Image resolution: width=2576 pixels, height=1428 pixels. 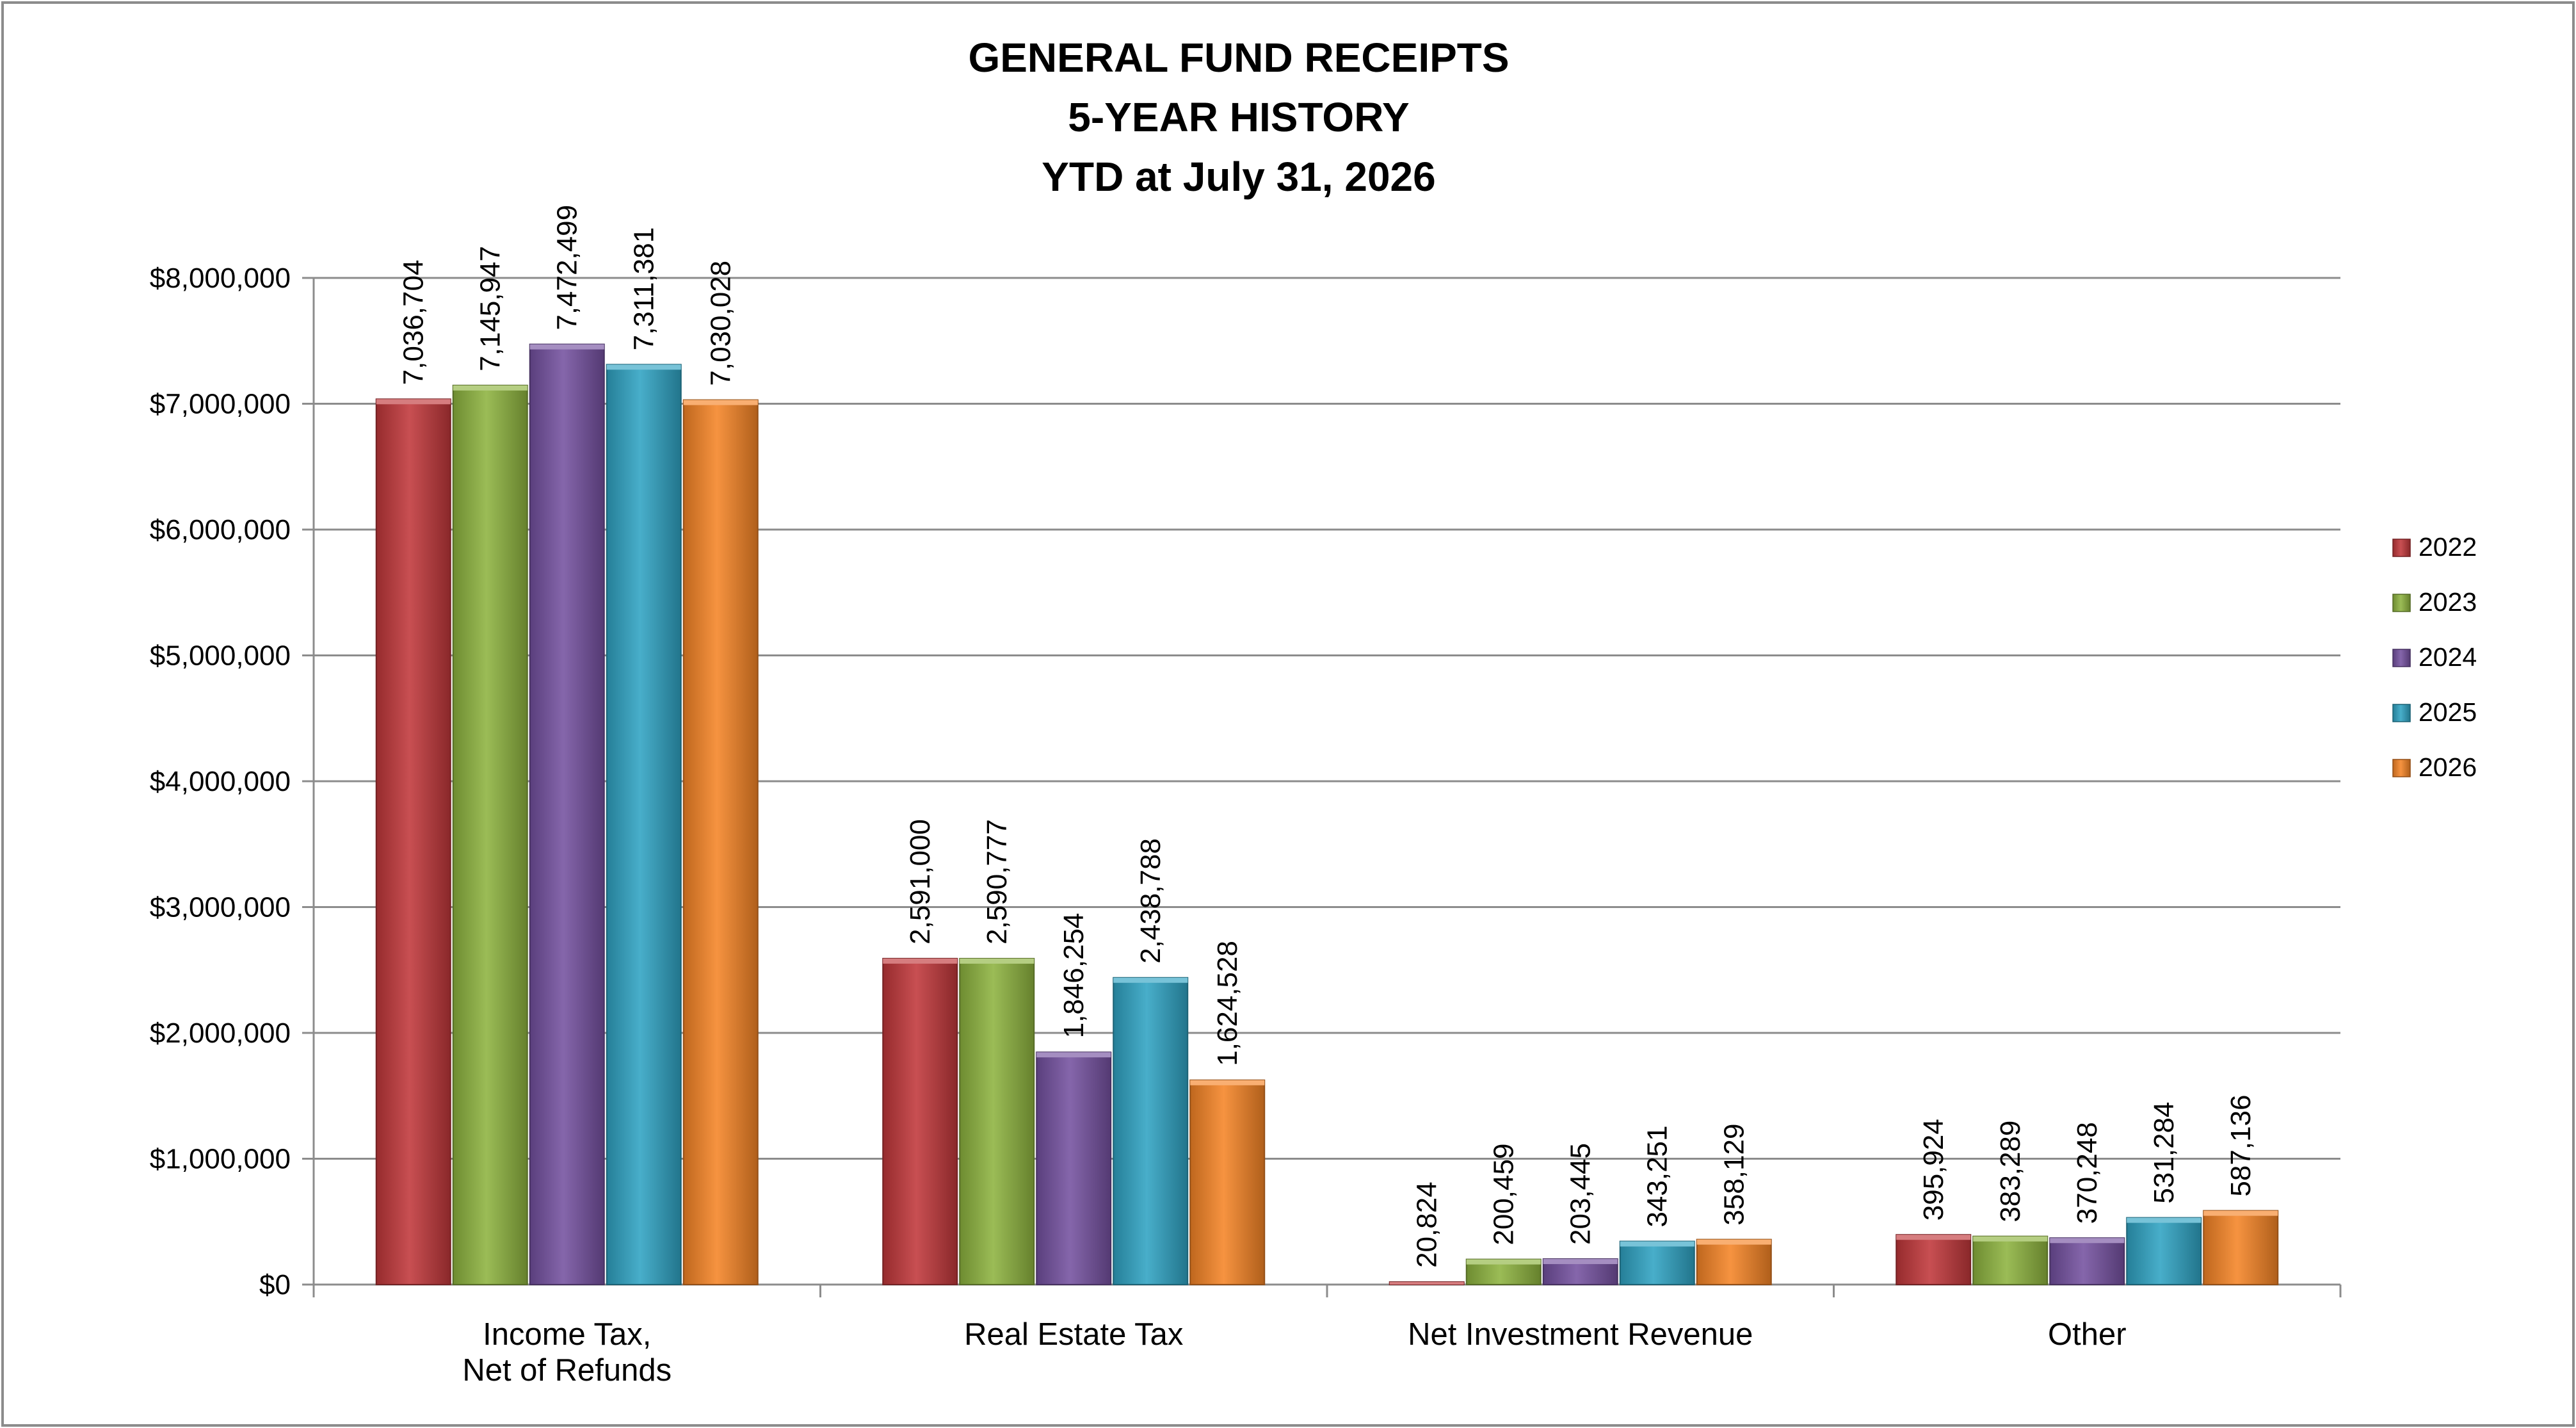 I want to click on title-line-2: 5-YEAR HISTORY, so click(x=1238, y=117).